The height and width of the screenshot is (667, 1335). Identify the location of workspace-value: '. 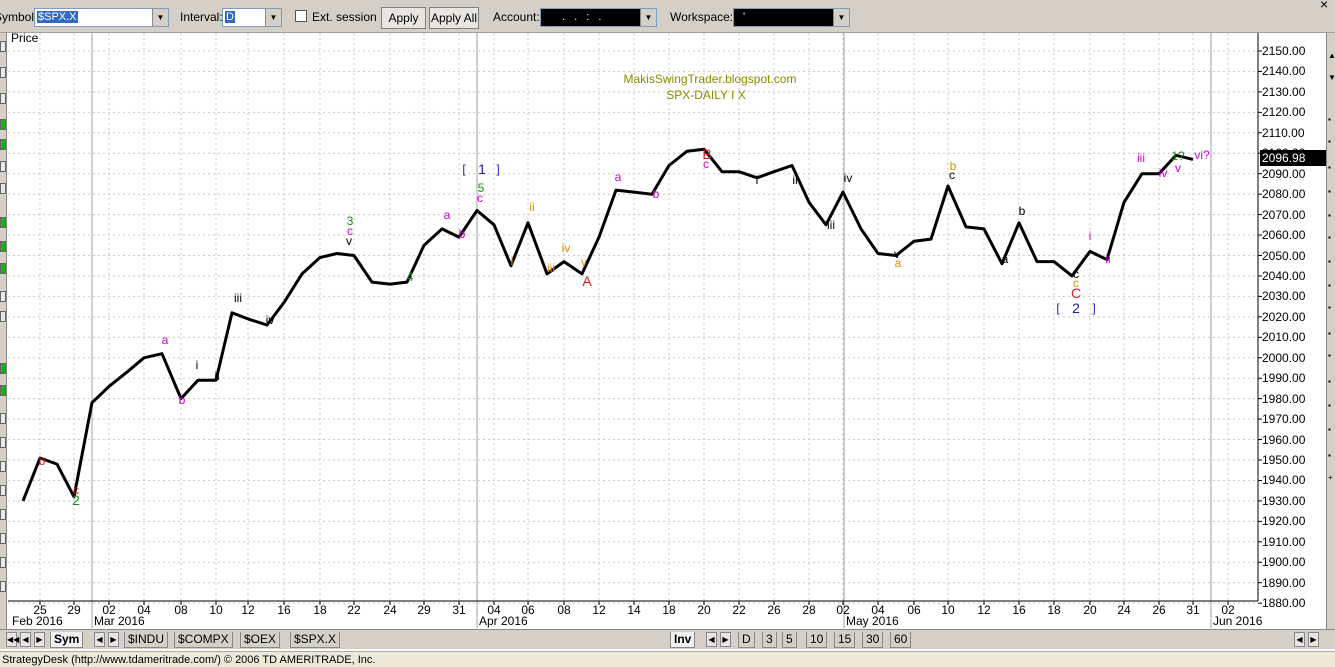
(746, 17).